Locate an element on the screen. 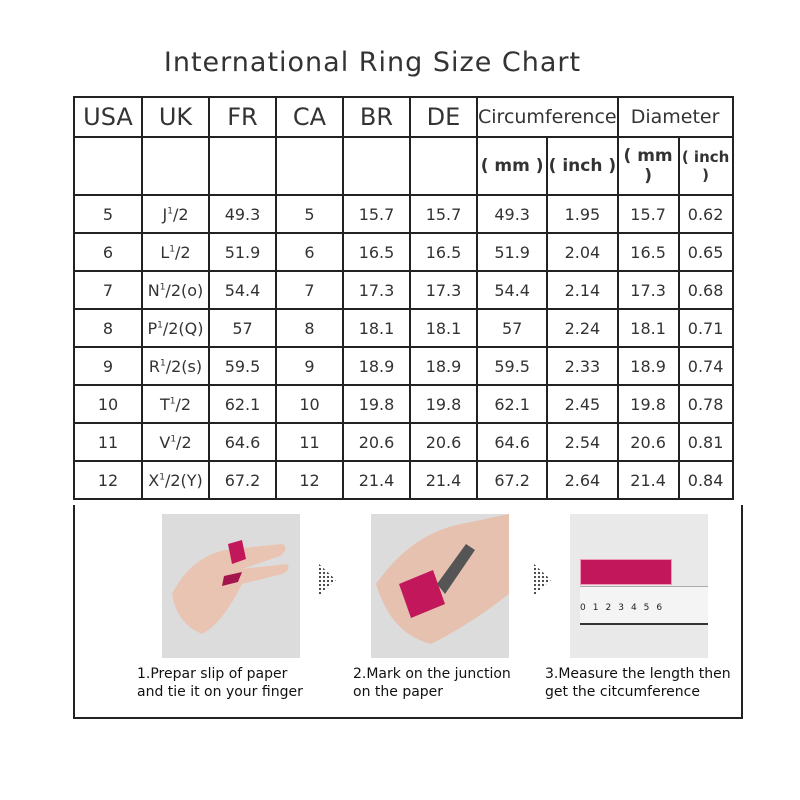 The image size is (800, 800). cell-fr: 64.6 is located at coordinates (242, 442).